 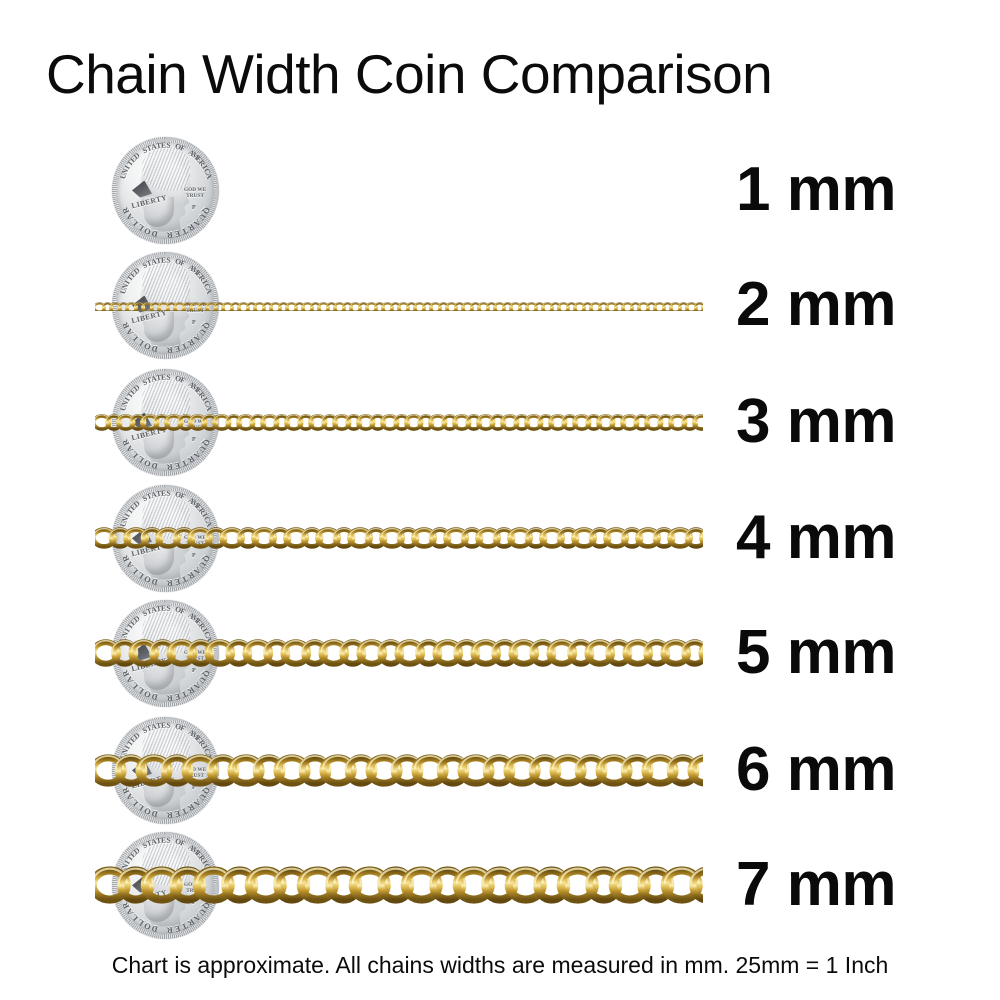 I want to click on chain-3mm, so click(x=399, y=422).